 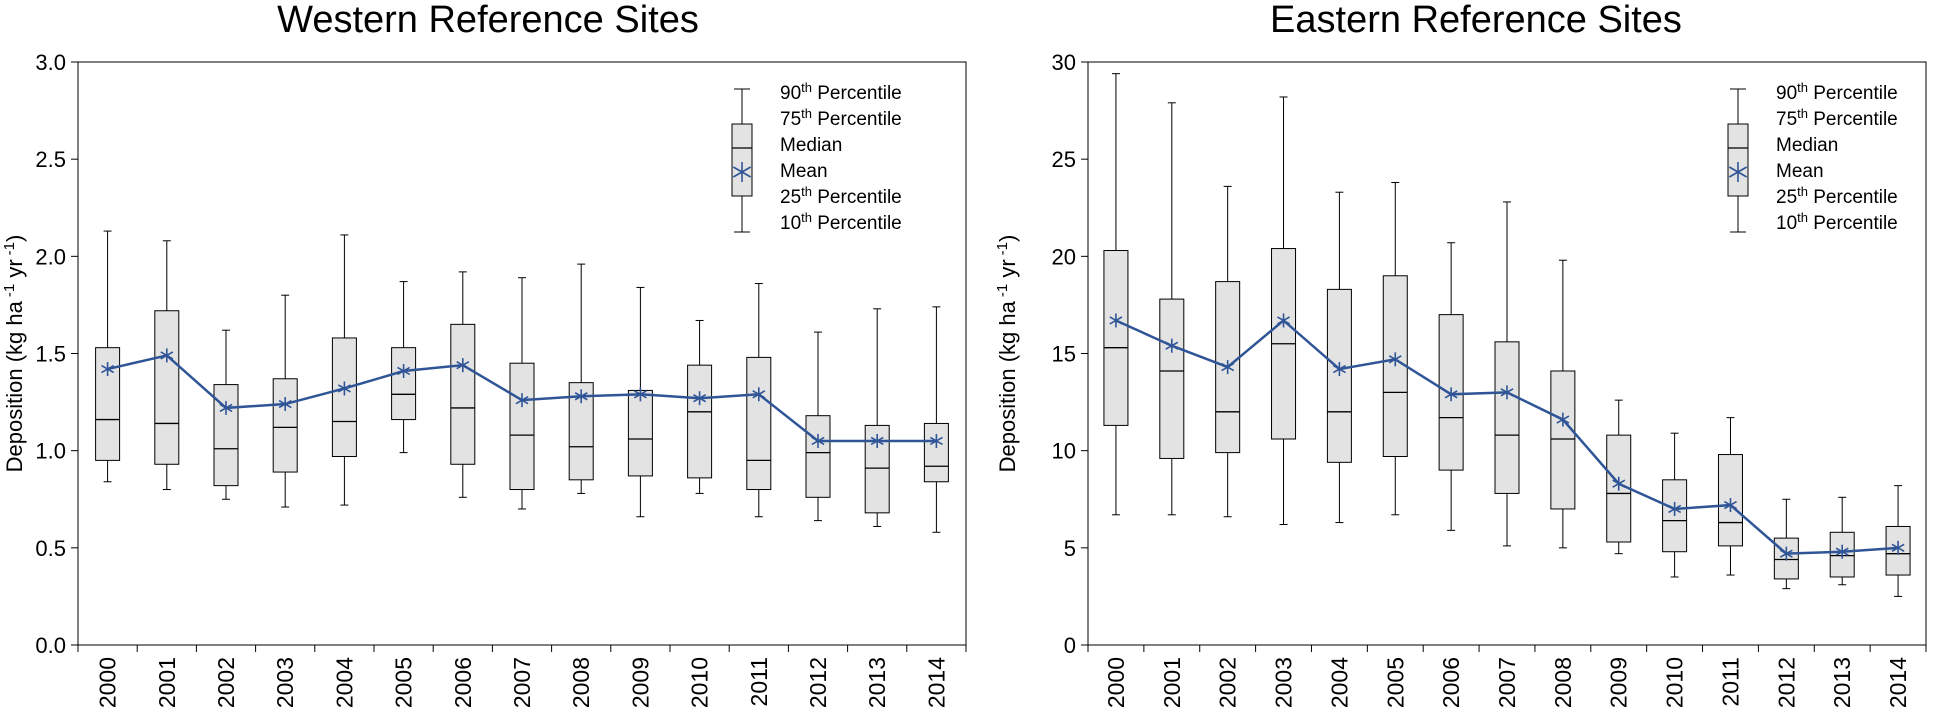 I want to click on mean-marker-2009, so click(x=1619, y=483).